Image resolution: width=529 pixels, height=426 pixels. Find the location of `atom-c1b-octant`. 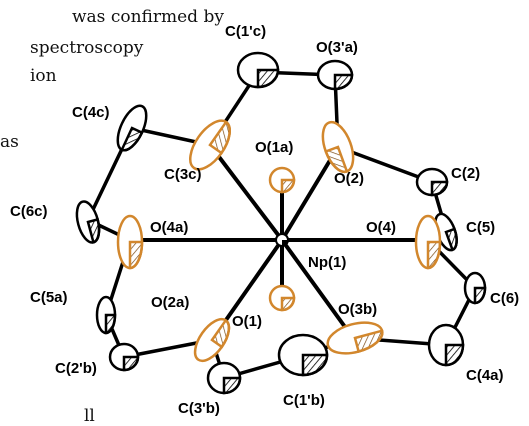

atom-c1b-octant is located at coordinates (315, 365).